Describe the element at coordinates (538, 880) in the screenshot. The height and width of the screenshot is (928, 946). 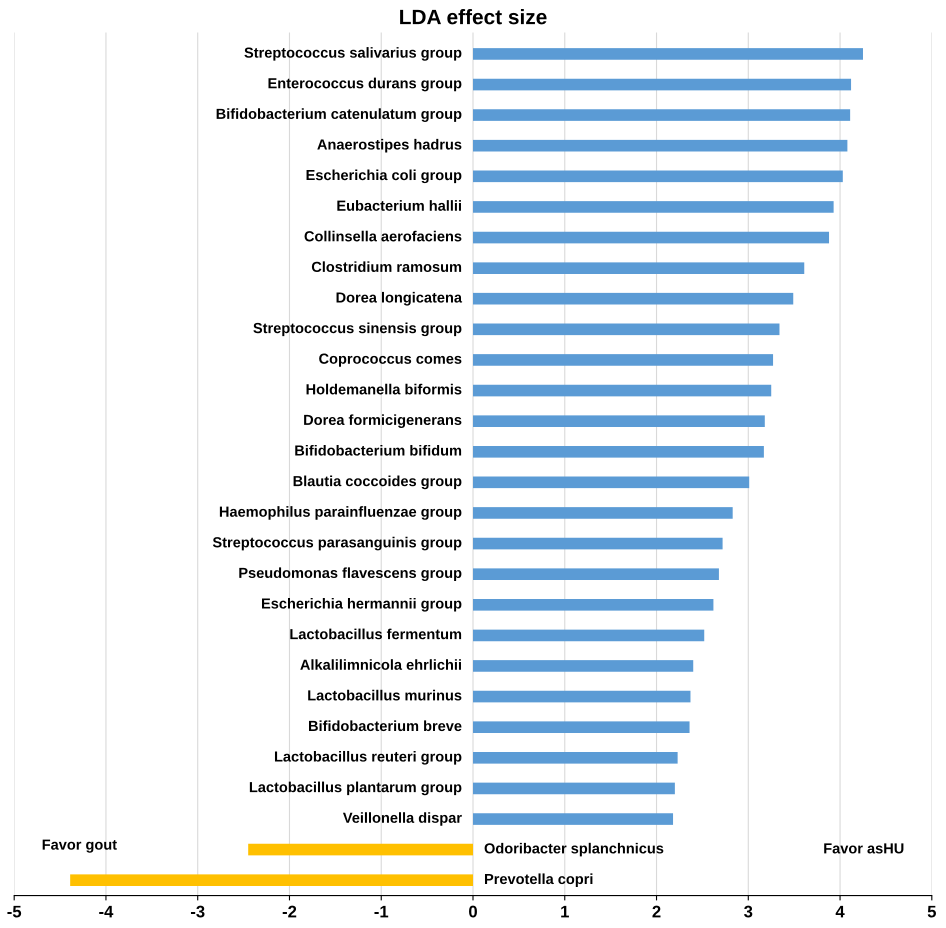
I see `y-tick-label: Prevotella copri` at that location.